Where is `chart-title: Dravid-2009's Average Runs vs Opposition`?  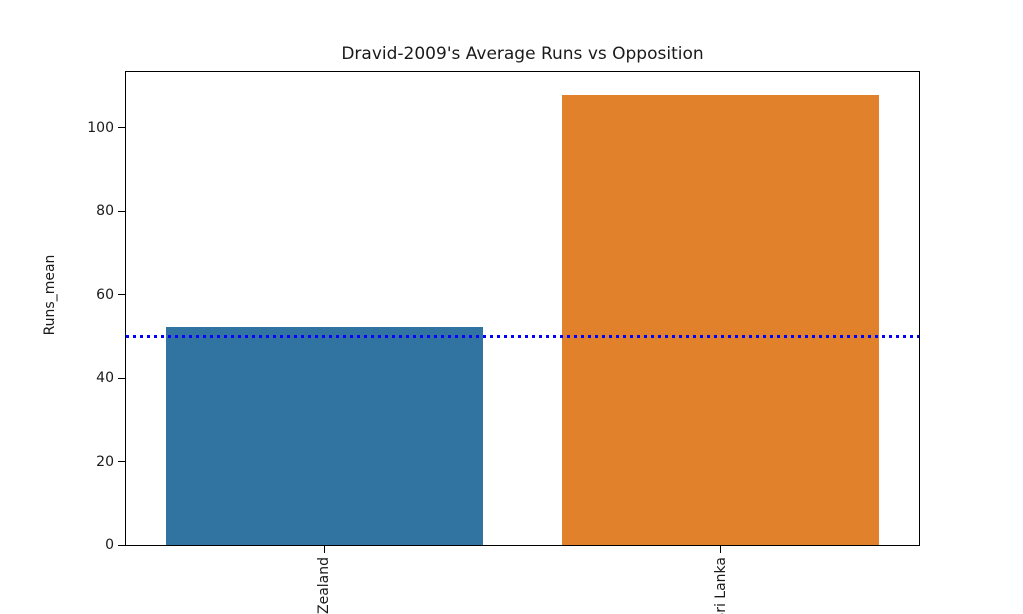 chart-title: Dravid-2009's Average Runs vs Opposition is located at coordinates (522, 54).